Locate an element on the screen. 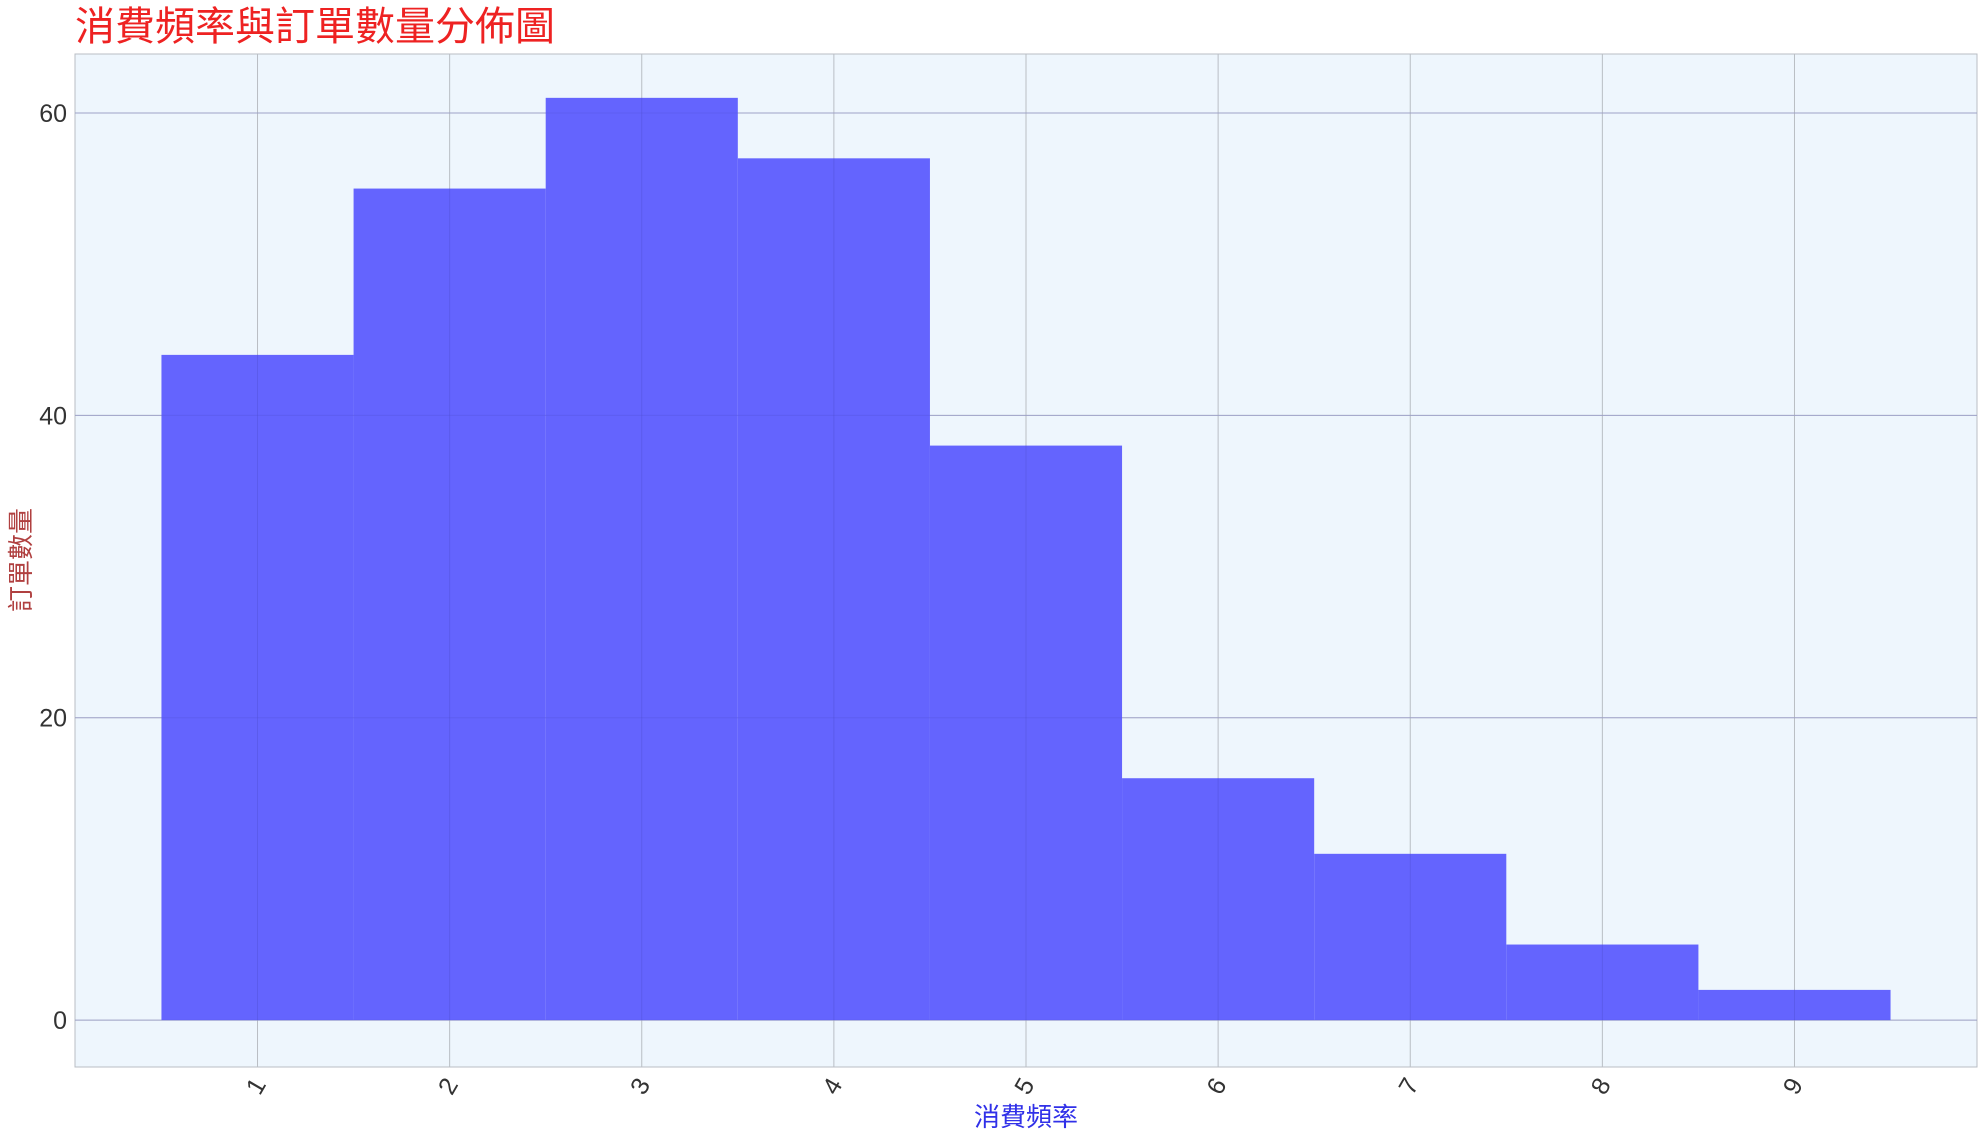  y-tick-label-0: 0 is located at coordinates (60, 1021).